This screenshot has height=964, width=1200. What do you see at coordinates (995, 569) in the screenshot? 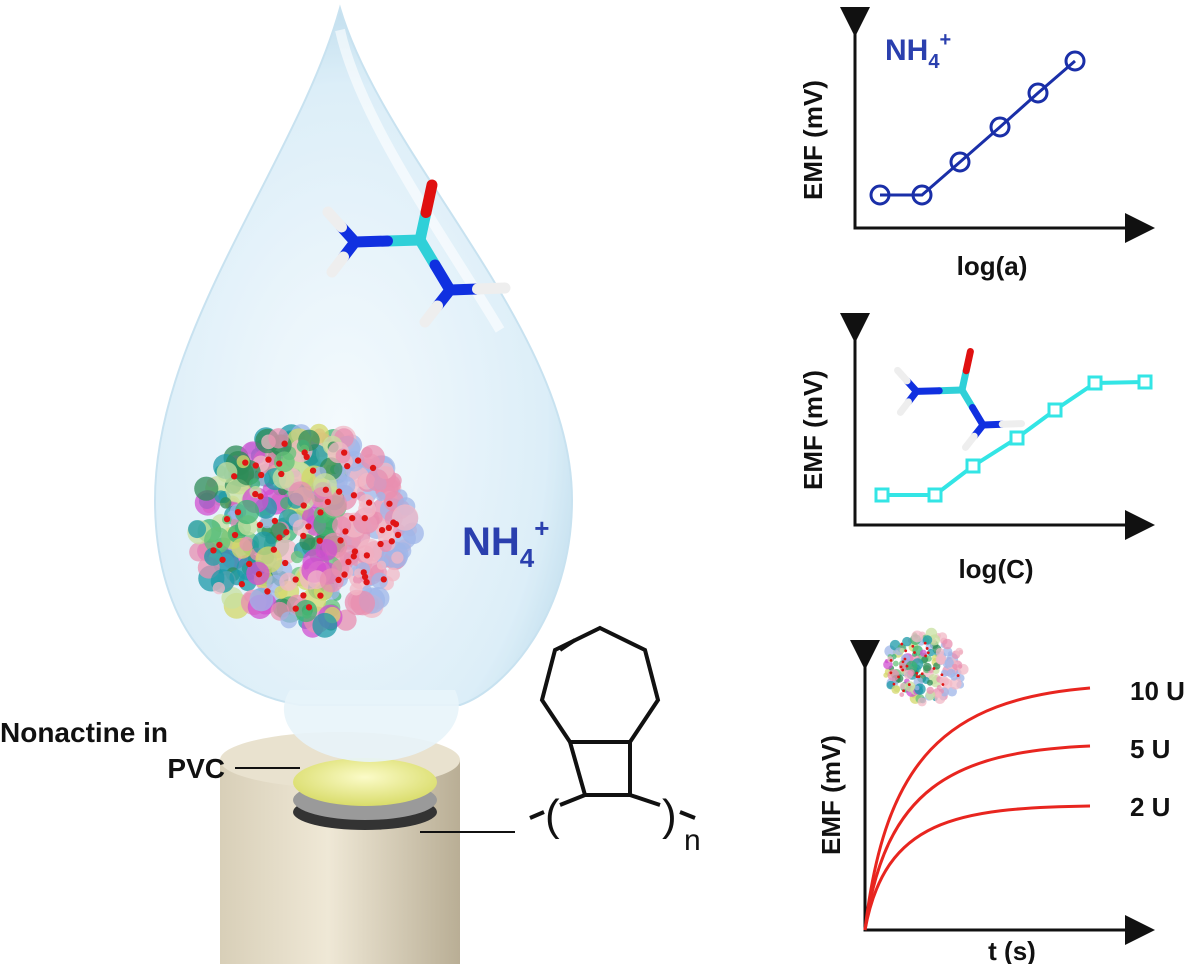
I see `x-axis-label: log(C)` at bounding box center [995, 569].